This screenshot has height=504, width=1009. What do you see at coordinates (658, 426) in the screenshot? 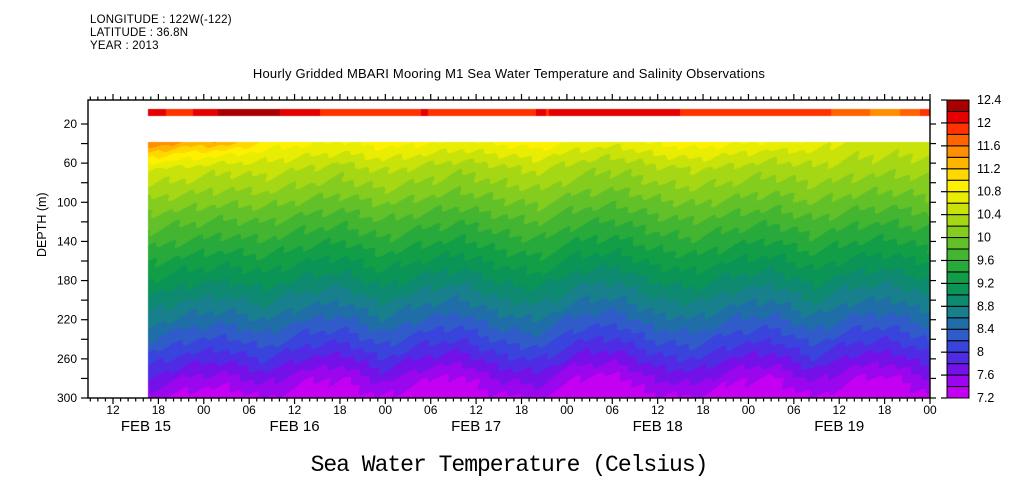
I see `x-axis-day-label: FEB 18` at bounding box center [658, 426].